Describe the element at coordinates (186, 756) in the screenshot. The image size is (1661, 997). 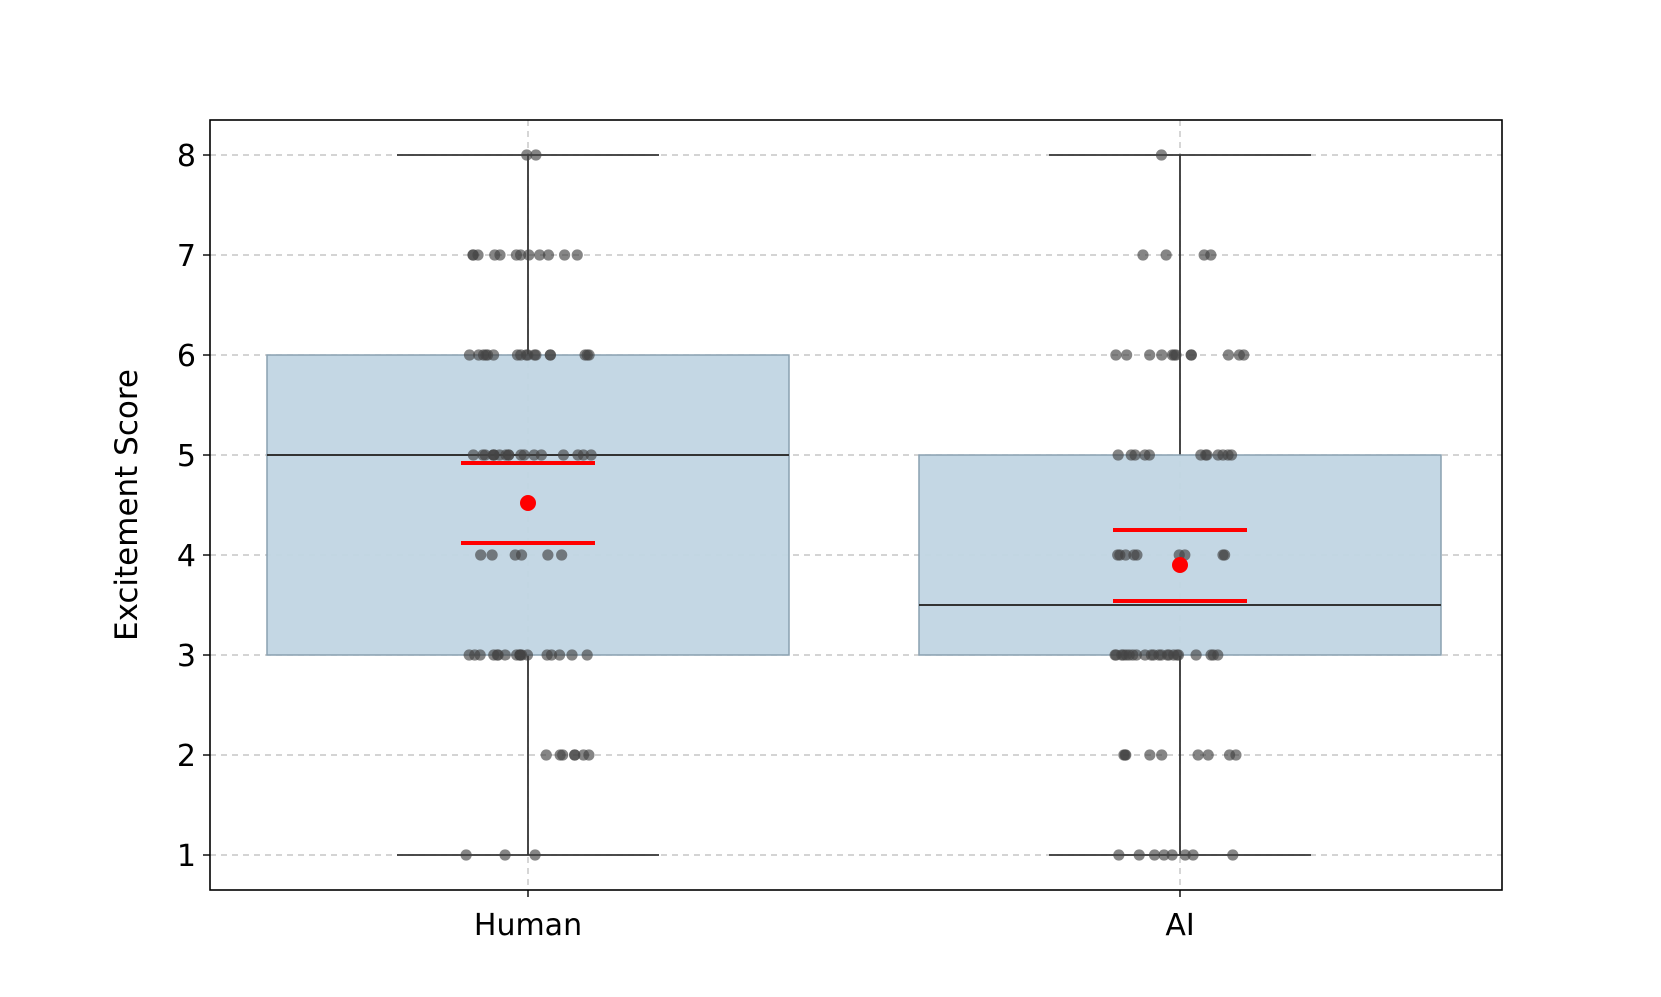
I see `y-tick-label: 2` at that location.